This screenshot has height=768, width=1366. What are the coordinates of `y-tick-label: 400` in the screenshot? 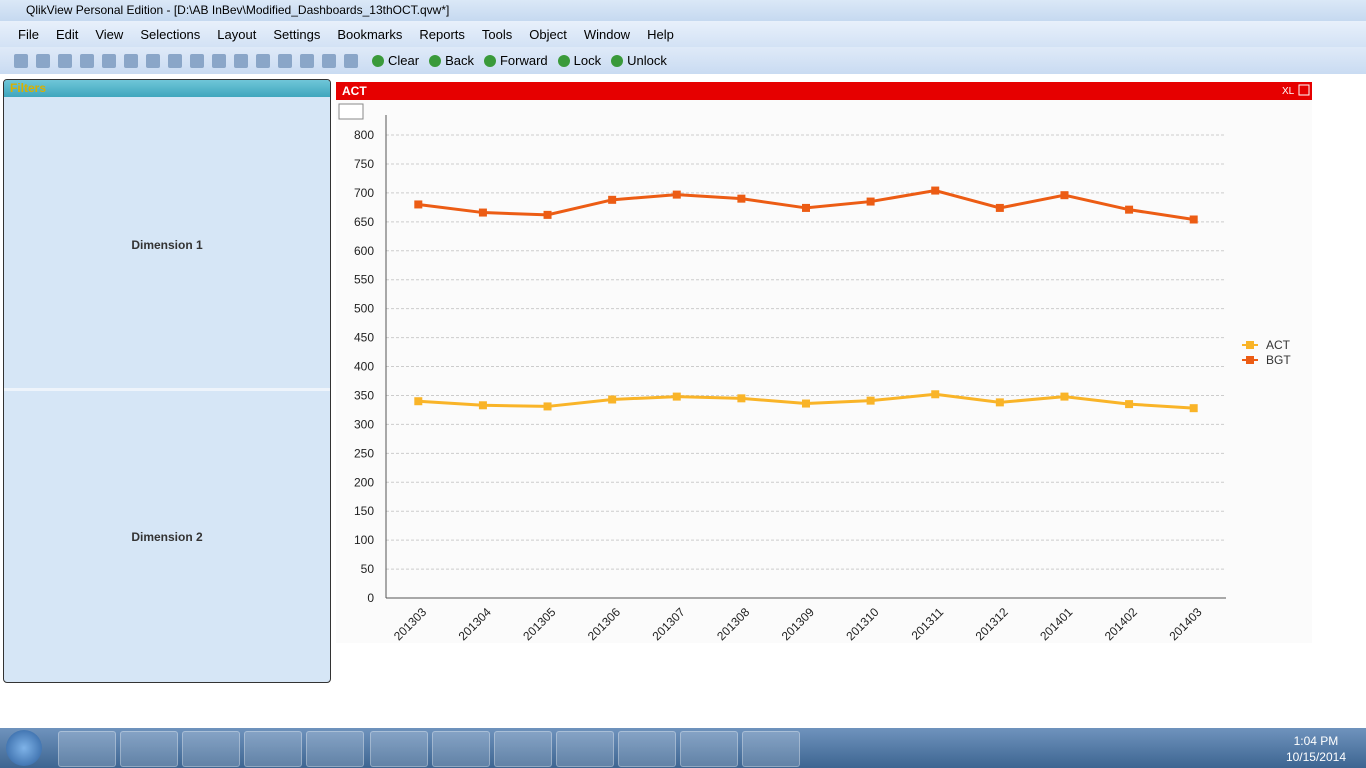 It's located at (364, 367).